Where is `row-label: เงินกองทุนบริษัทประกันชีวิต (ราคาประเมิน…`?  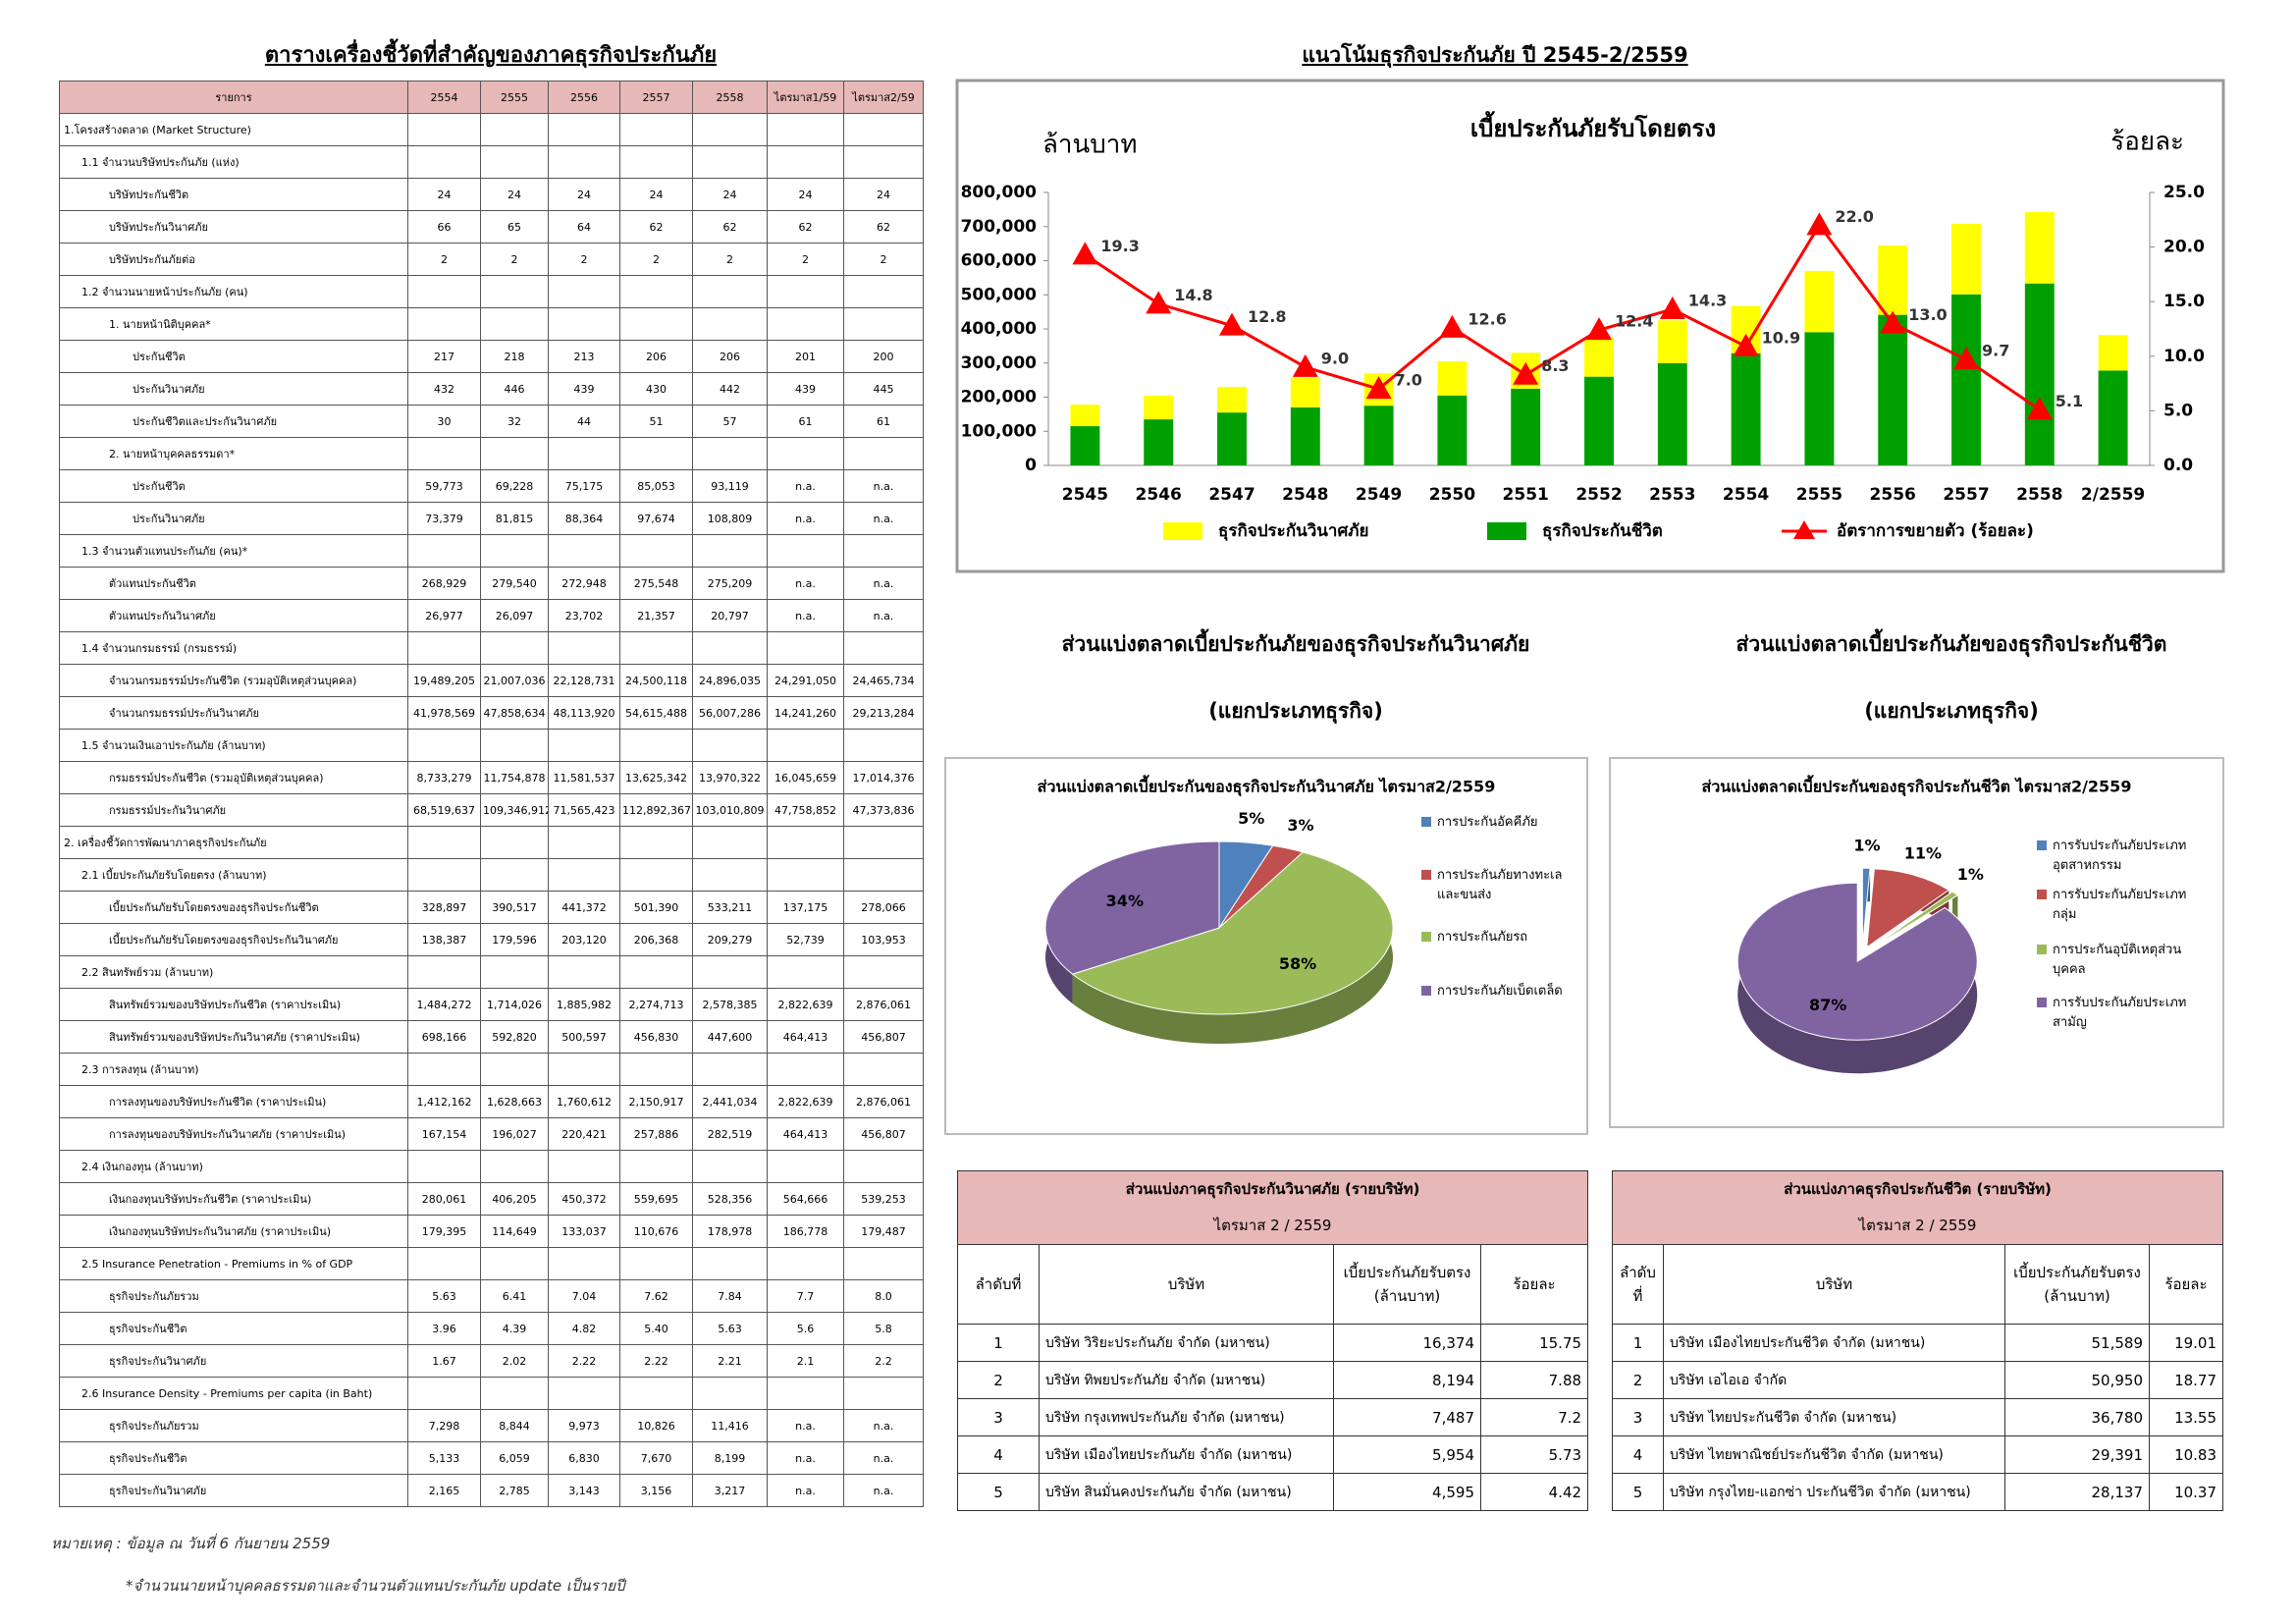 row-label: เงินกองทุนบริษัทประกันชีวิต (ราคาประเมิน… is located at coordinates (233, 1199).